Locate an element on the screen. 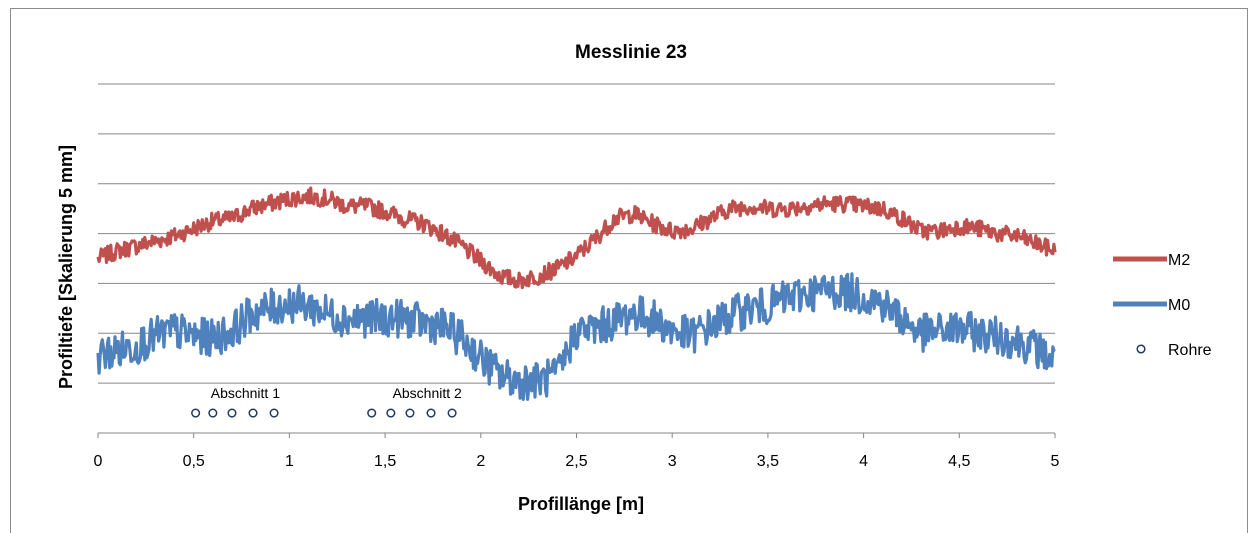  x-tick-label: 1,5 is located at coordinates (385, 461).